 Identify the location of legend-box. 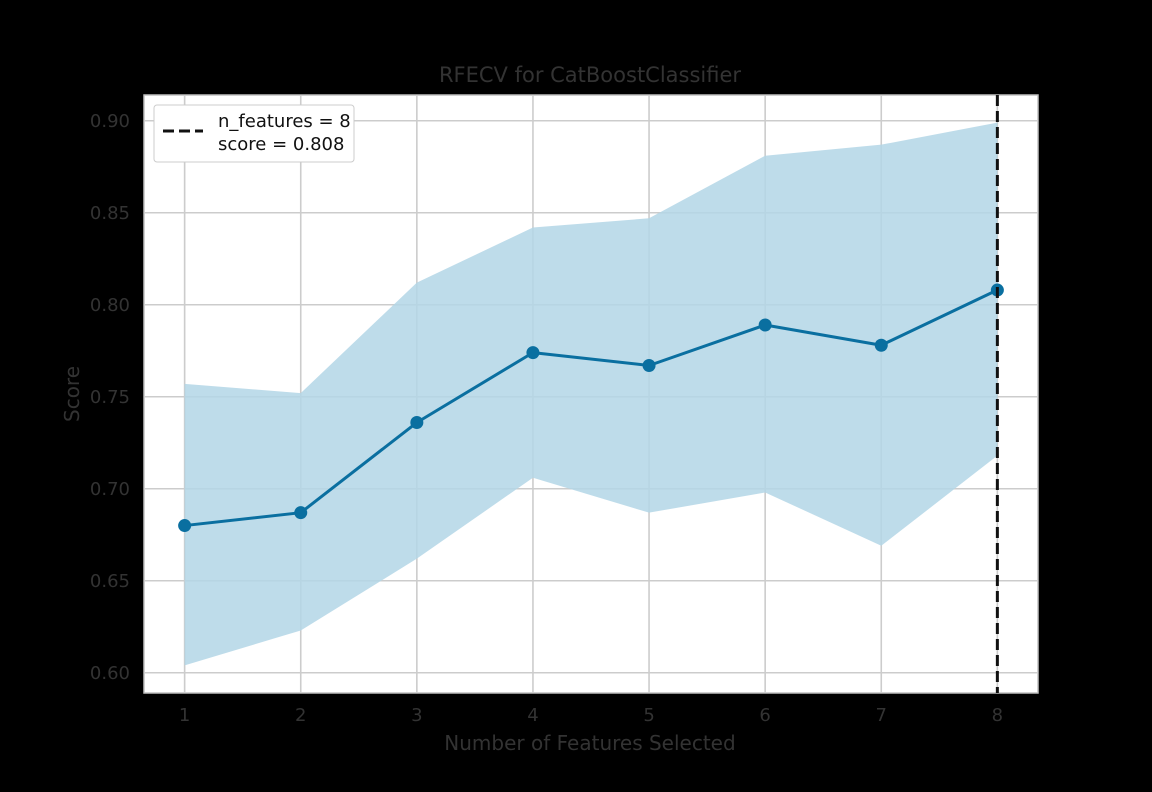
(254, 133).